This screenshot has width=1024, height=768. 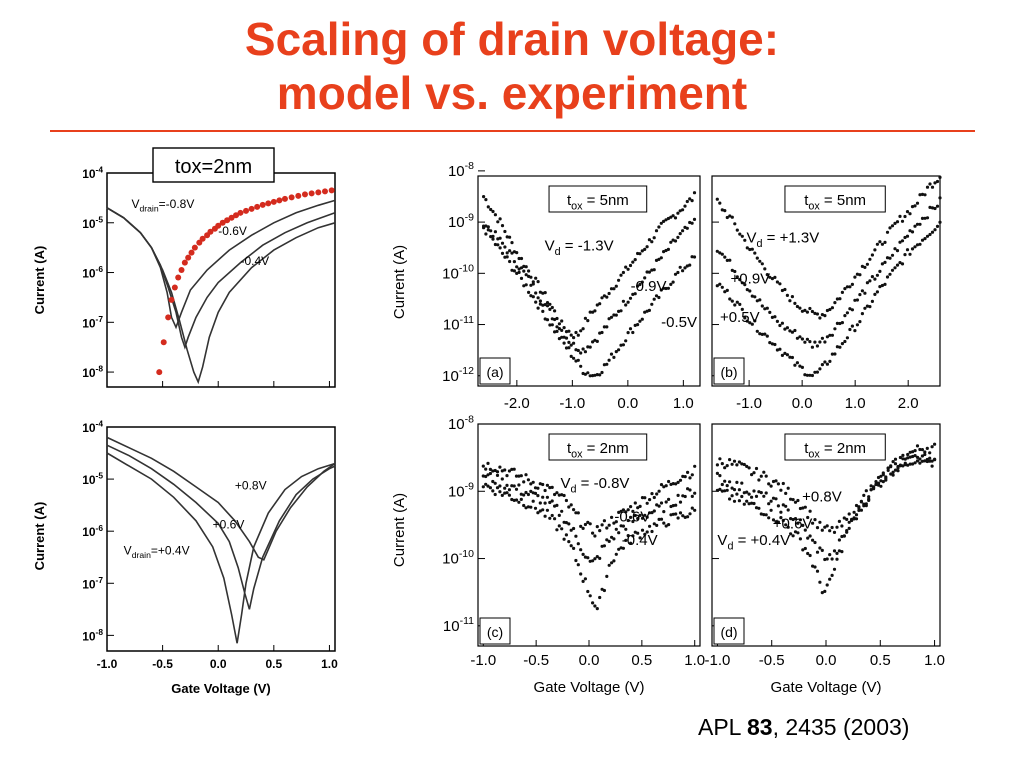 I want to click on x-tick-label: -1.0, so click(x=483, y=660).